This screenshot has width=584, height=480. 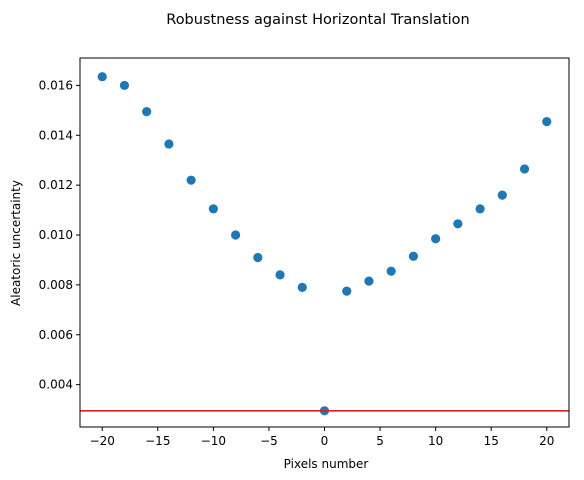 What do you see at coordinates (102, 441) in the screenshot?
I see `x-tick-label: −20` at bounding box center [102, 441].